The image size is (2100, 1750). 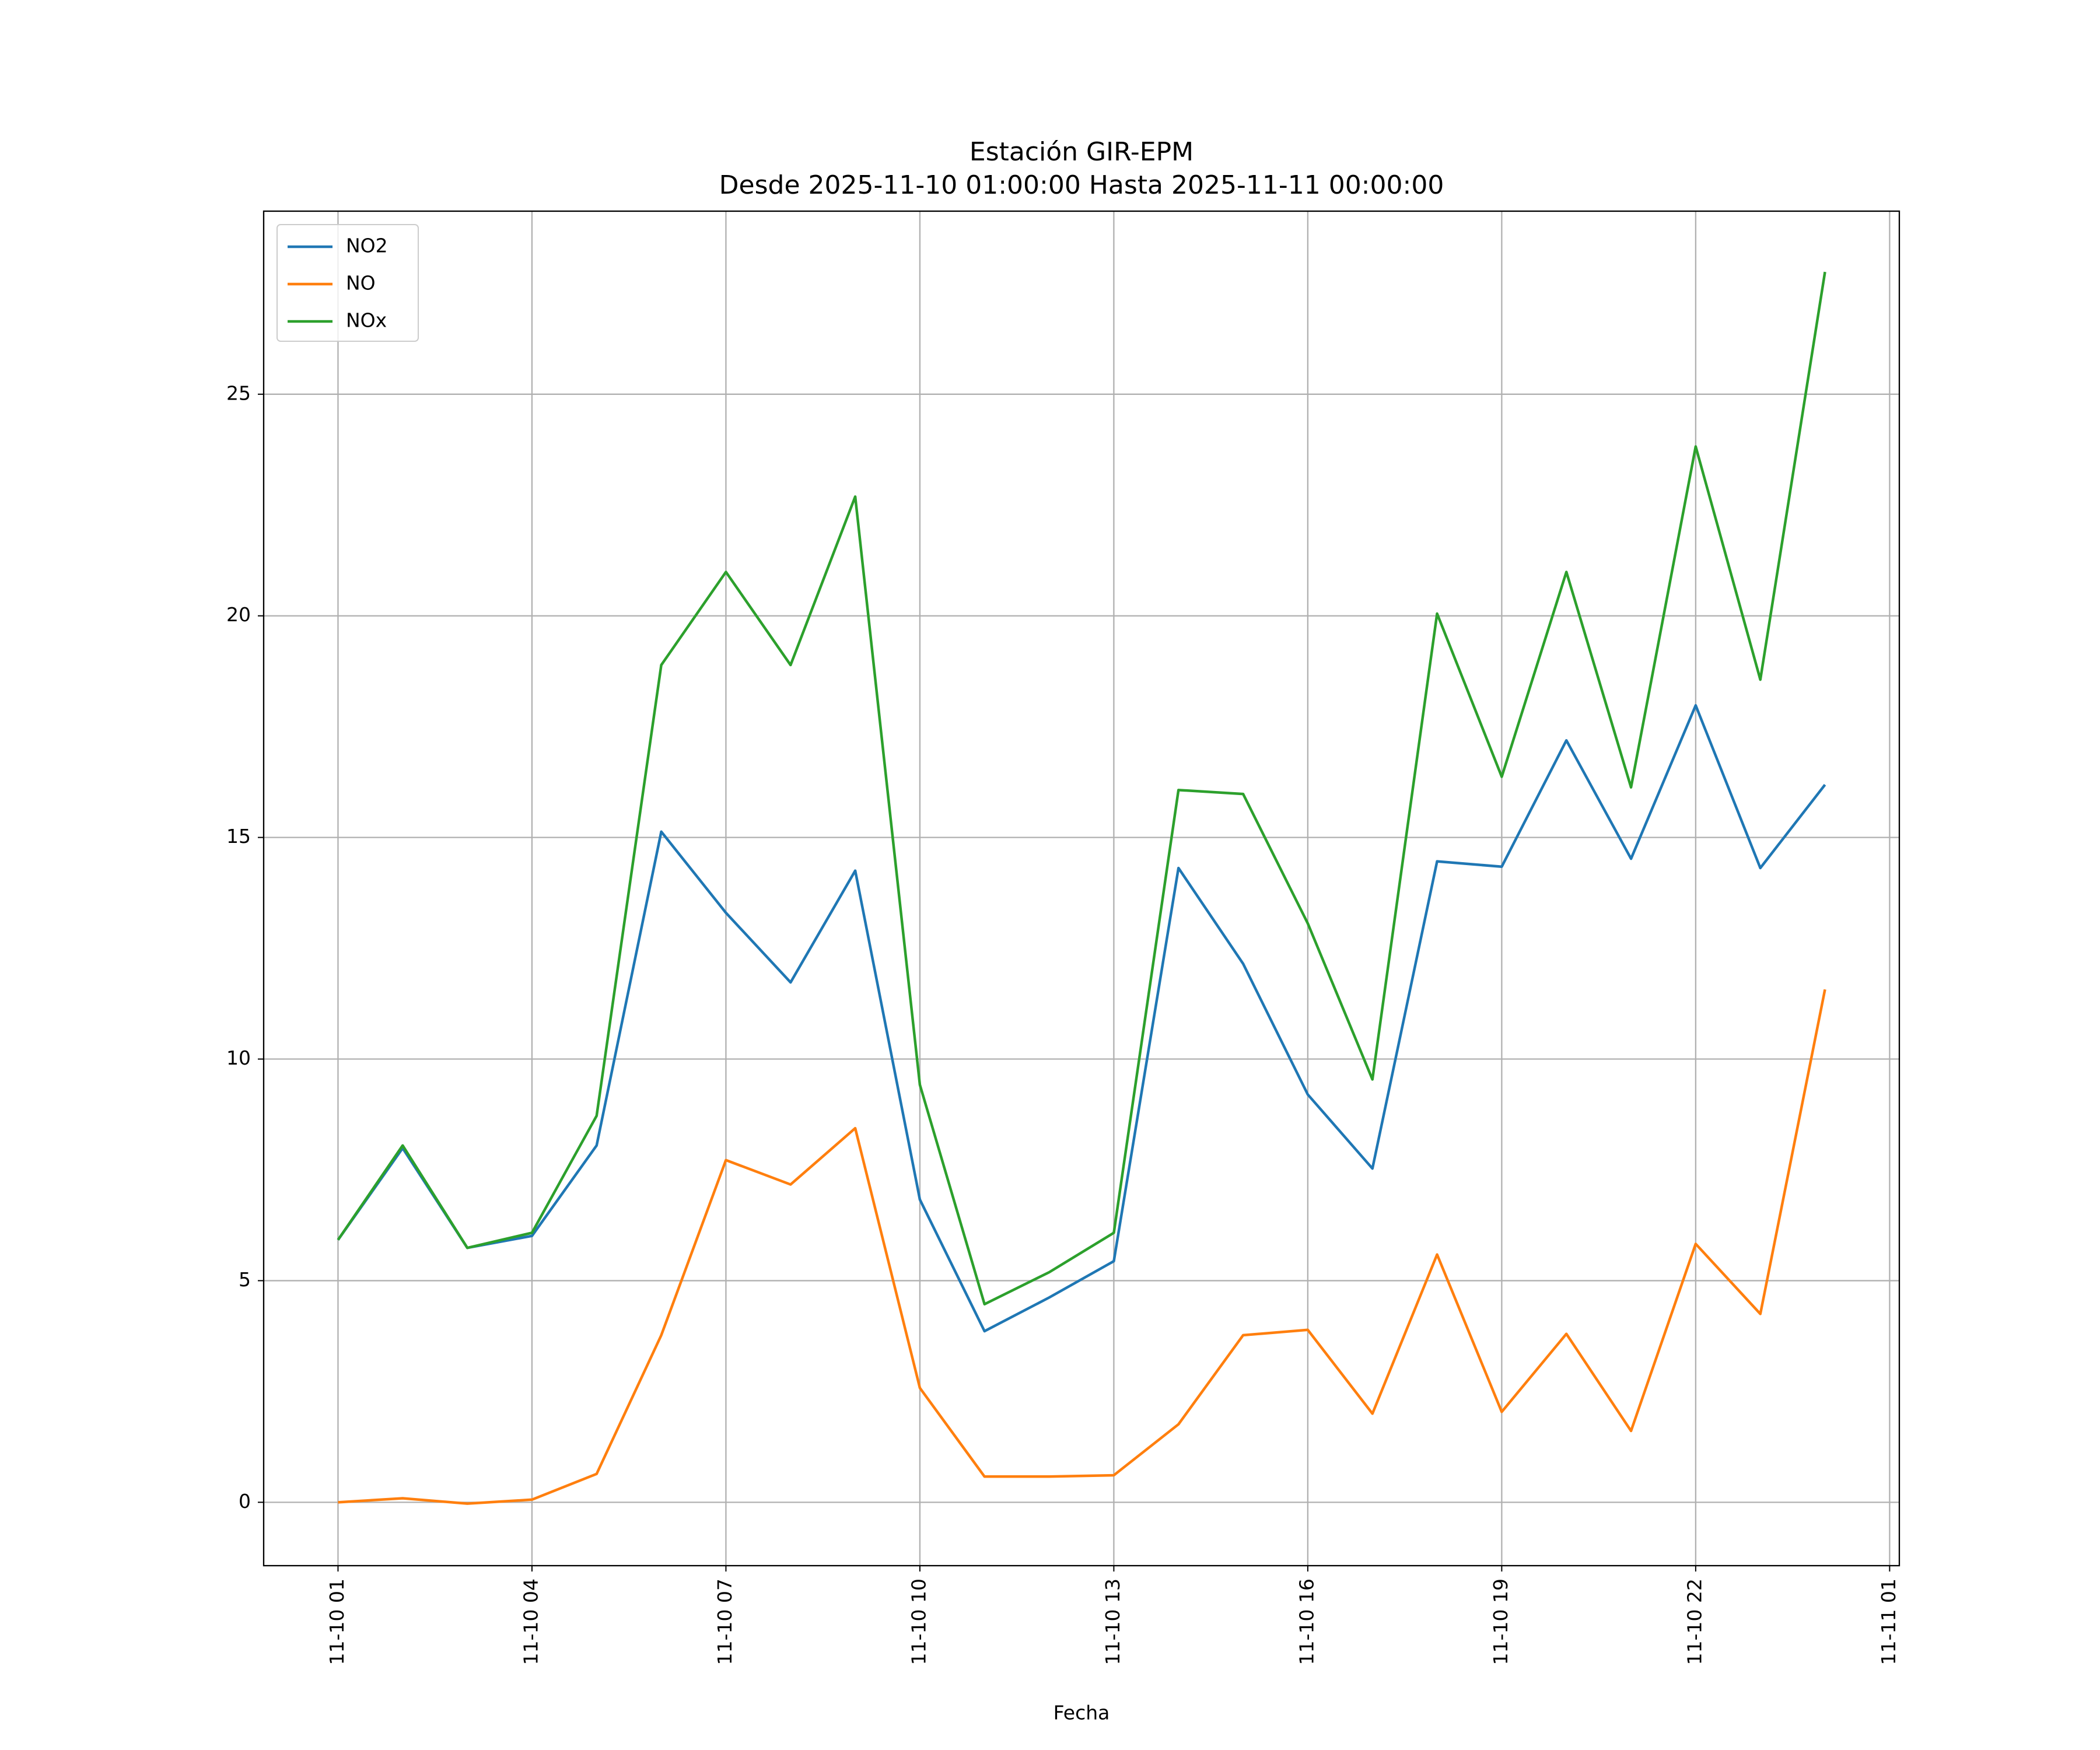 What do you see at coordinates (238, 1057) in the screenshot?
I see `y-tick-label: 10` at bounding box center [238, 1057].